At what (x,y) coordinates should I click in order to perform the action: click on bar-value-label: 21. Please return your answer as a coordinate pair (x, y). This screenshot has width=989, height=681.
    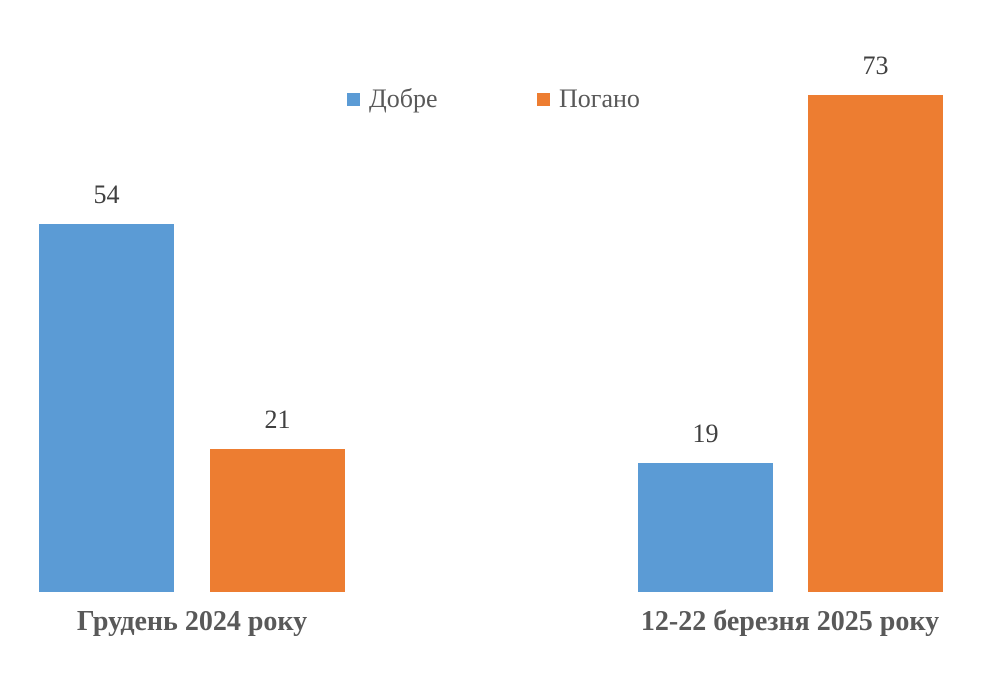
    Looking at the image, I should click on (277, 419).